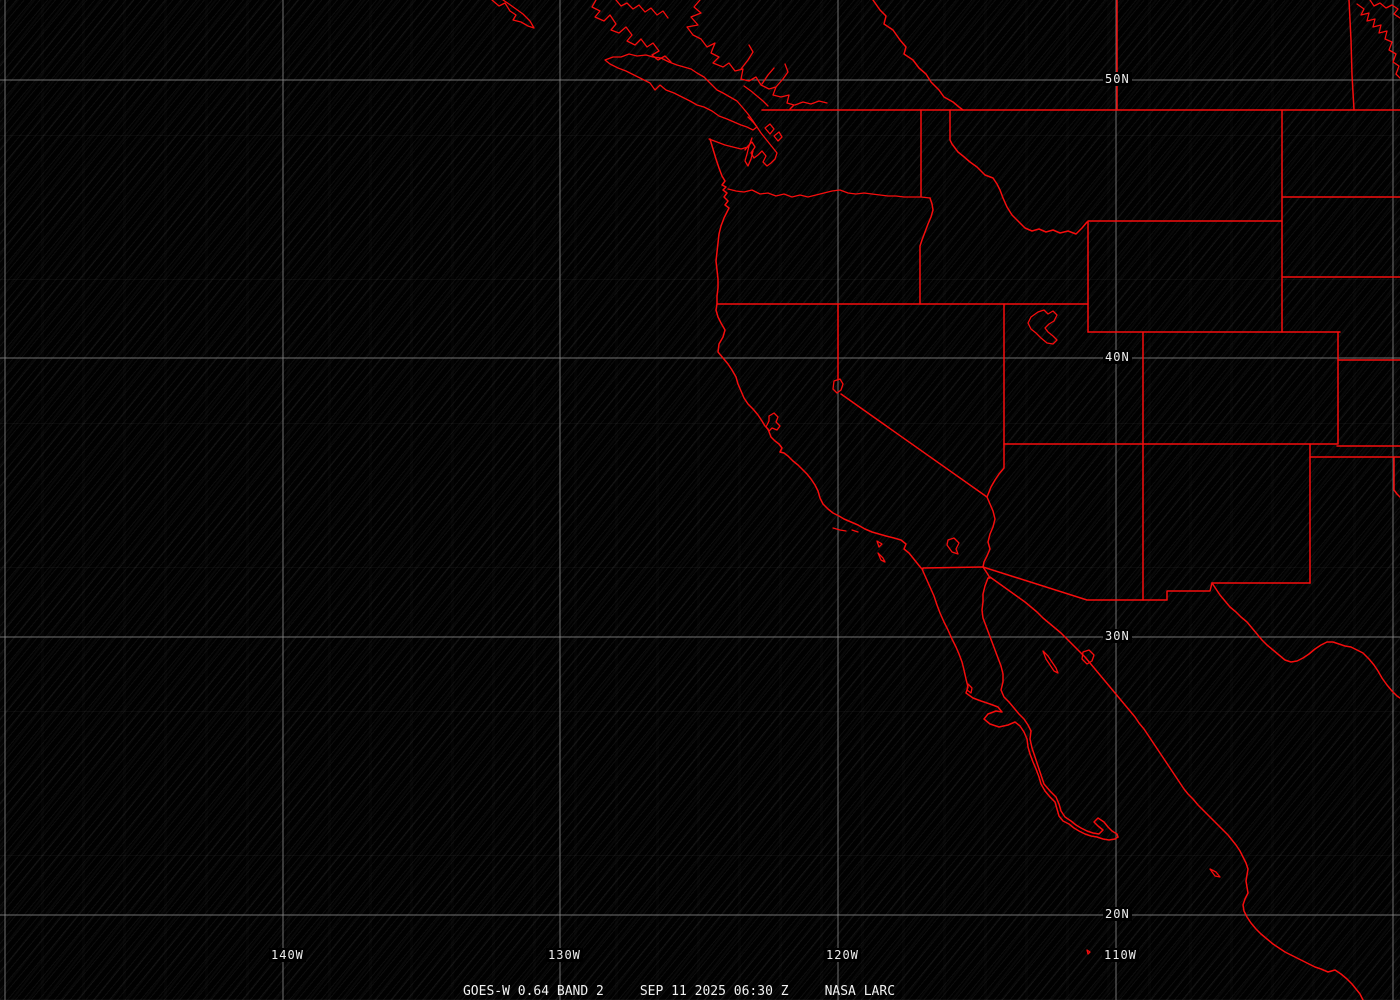 The image size is (1400, 1000). What do you see at coordinates (631, 31) in the screenshot?
I see `coastline-bc-islands` at bounding box center [631, 31].